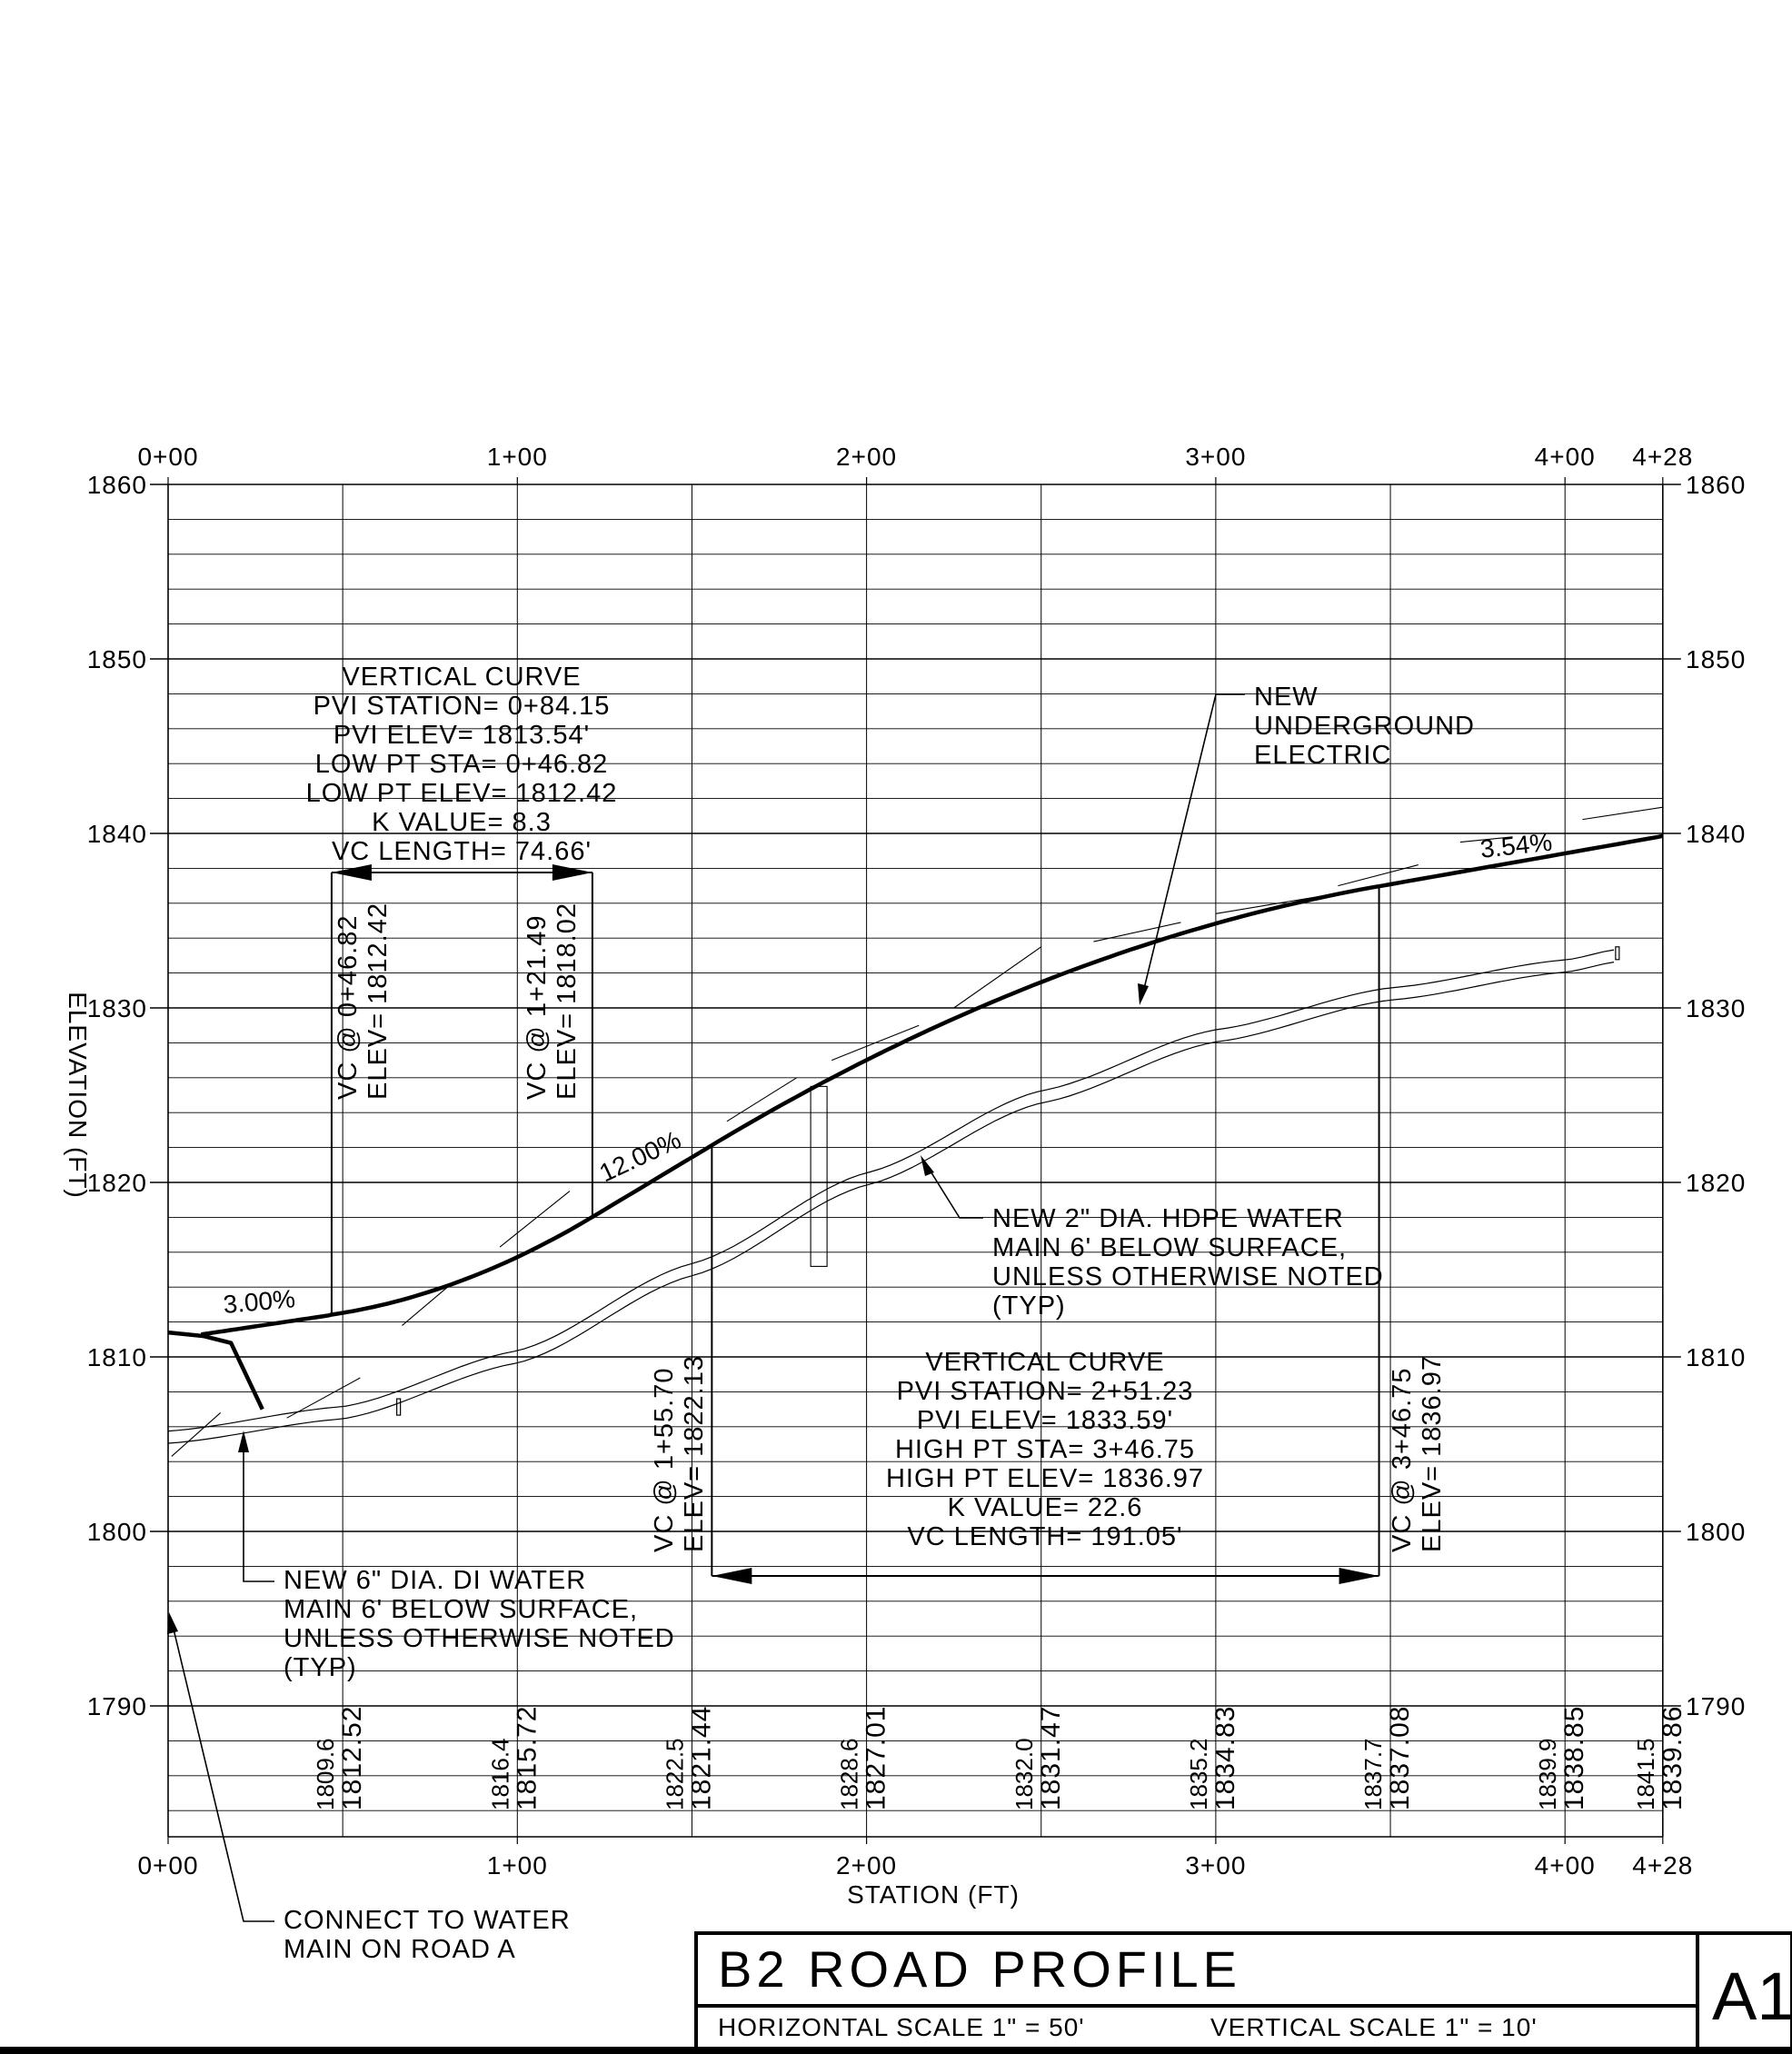  I want to click on elevation-tick-left: 1840, so click(117, 834).